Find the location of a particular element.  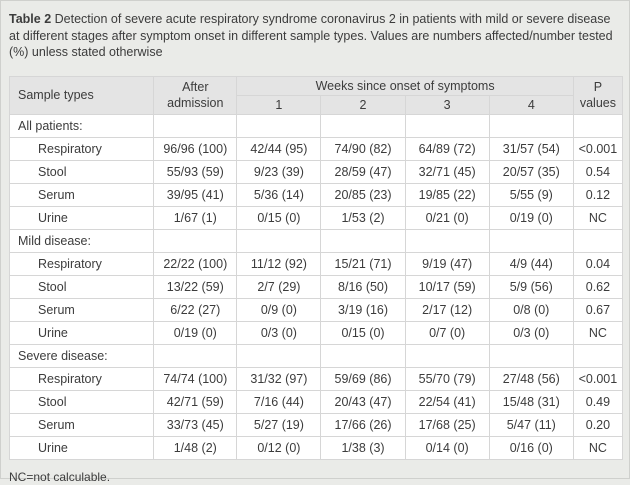

week4-cell: 31/57 (54) is located at coordinates (531, 148).